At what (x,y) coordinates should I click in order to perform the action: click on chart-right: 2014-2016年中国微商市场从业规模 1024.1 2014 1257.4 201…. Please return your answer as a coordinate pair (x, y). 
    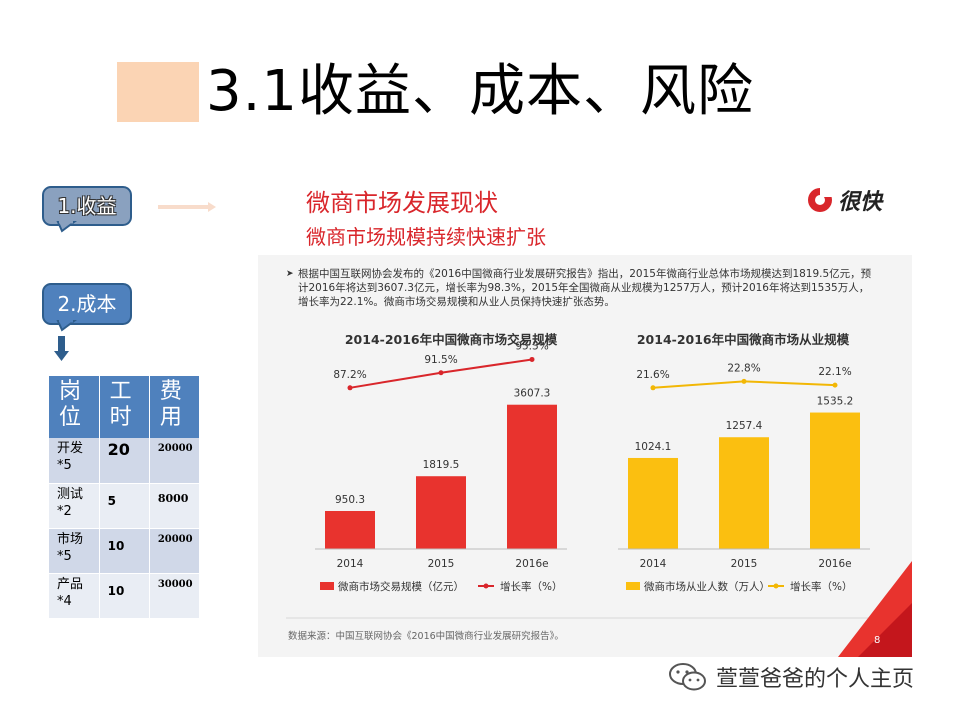
    Looking at the image, I should click on (744, 462).